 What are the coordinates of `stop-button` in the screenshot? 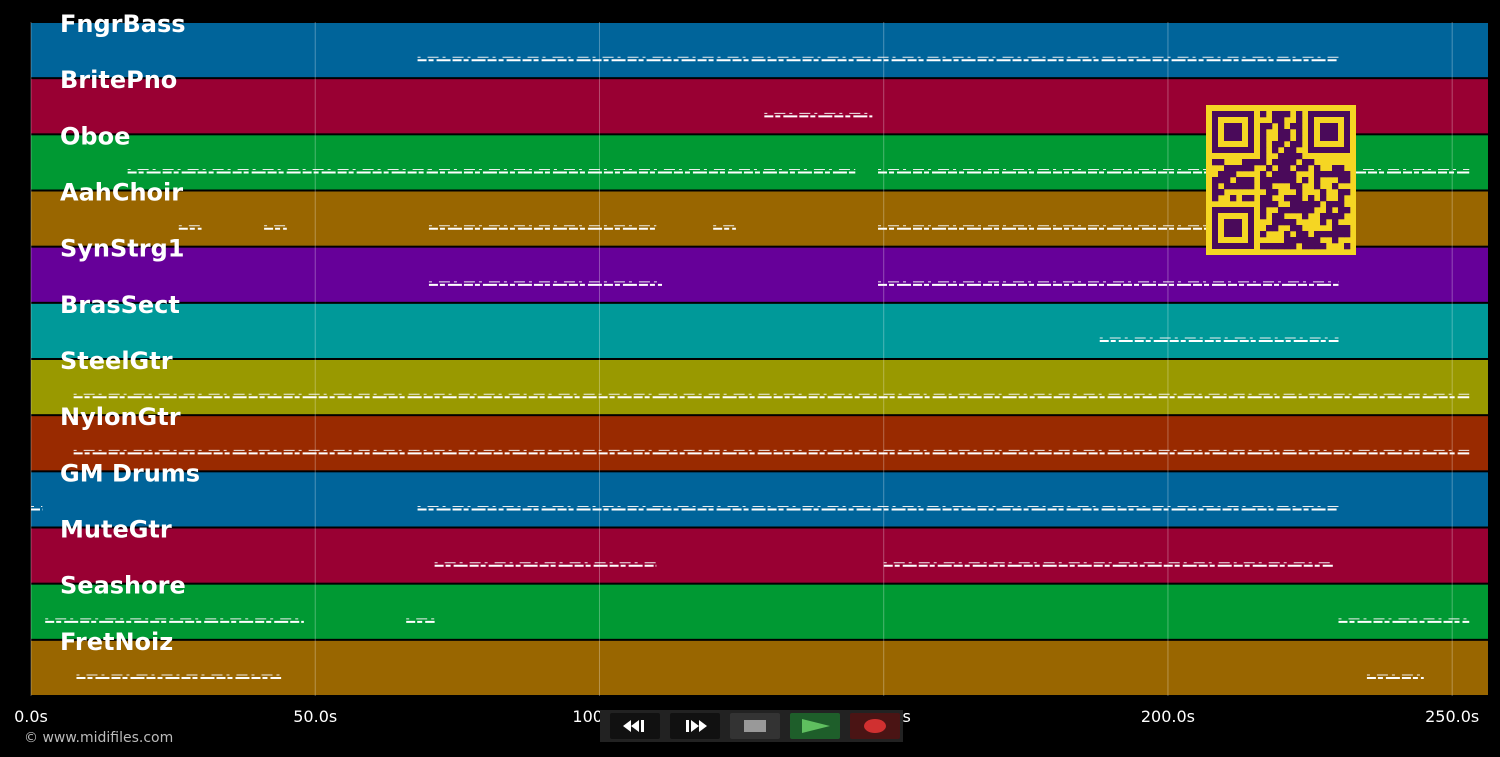 It's located at (755, 726).